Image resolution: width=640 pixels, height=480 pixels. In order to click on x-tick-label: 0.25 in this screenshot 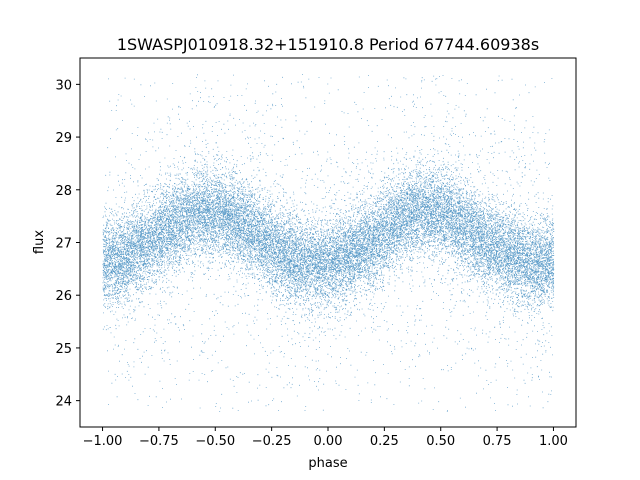, I will do `click(384, 441)`.